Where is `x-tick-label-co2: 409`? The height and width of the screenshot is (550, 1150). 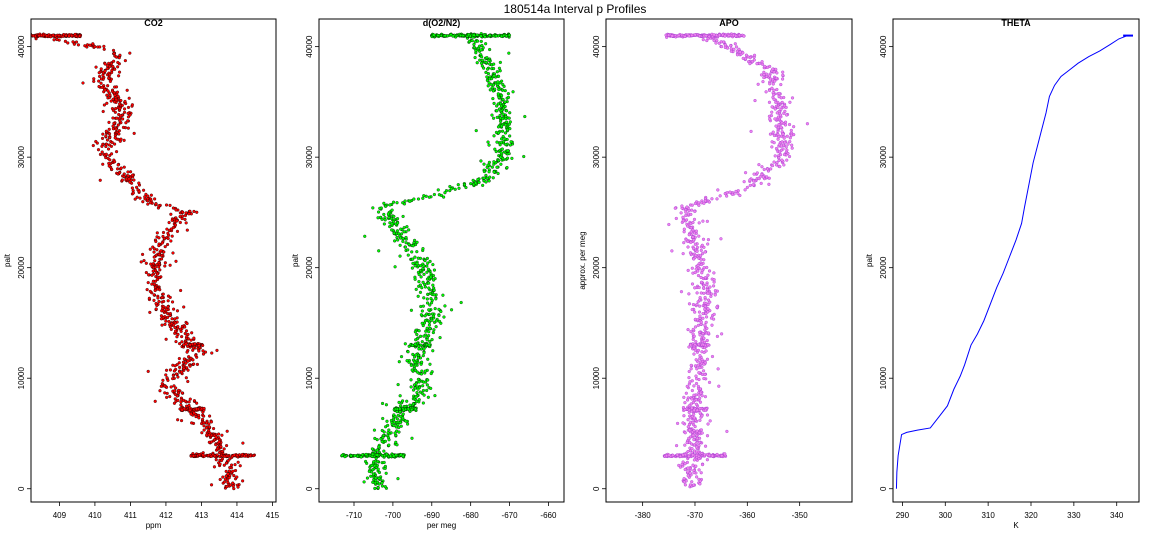 x-tick-label-co2: 409 is located at coordinates (60, 515).